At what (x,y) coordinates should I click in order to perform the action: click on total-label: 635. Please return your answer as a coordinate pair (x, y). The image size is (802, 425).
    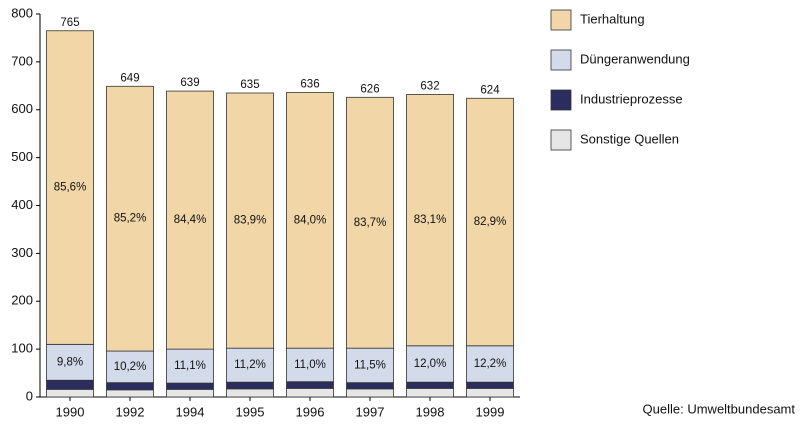
    Looking at the image, I should click on (249, 85).